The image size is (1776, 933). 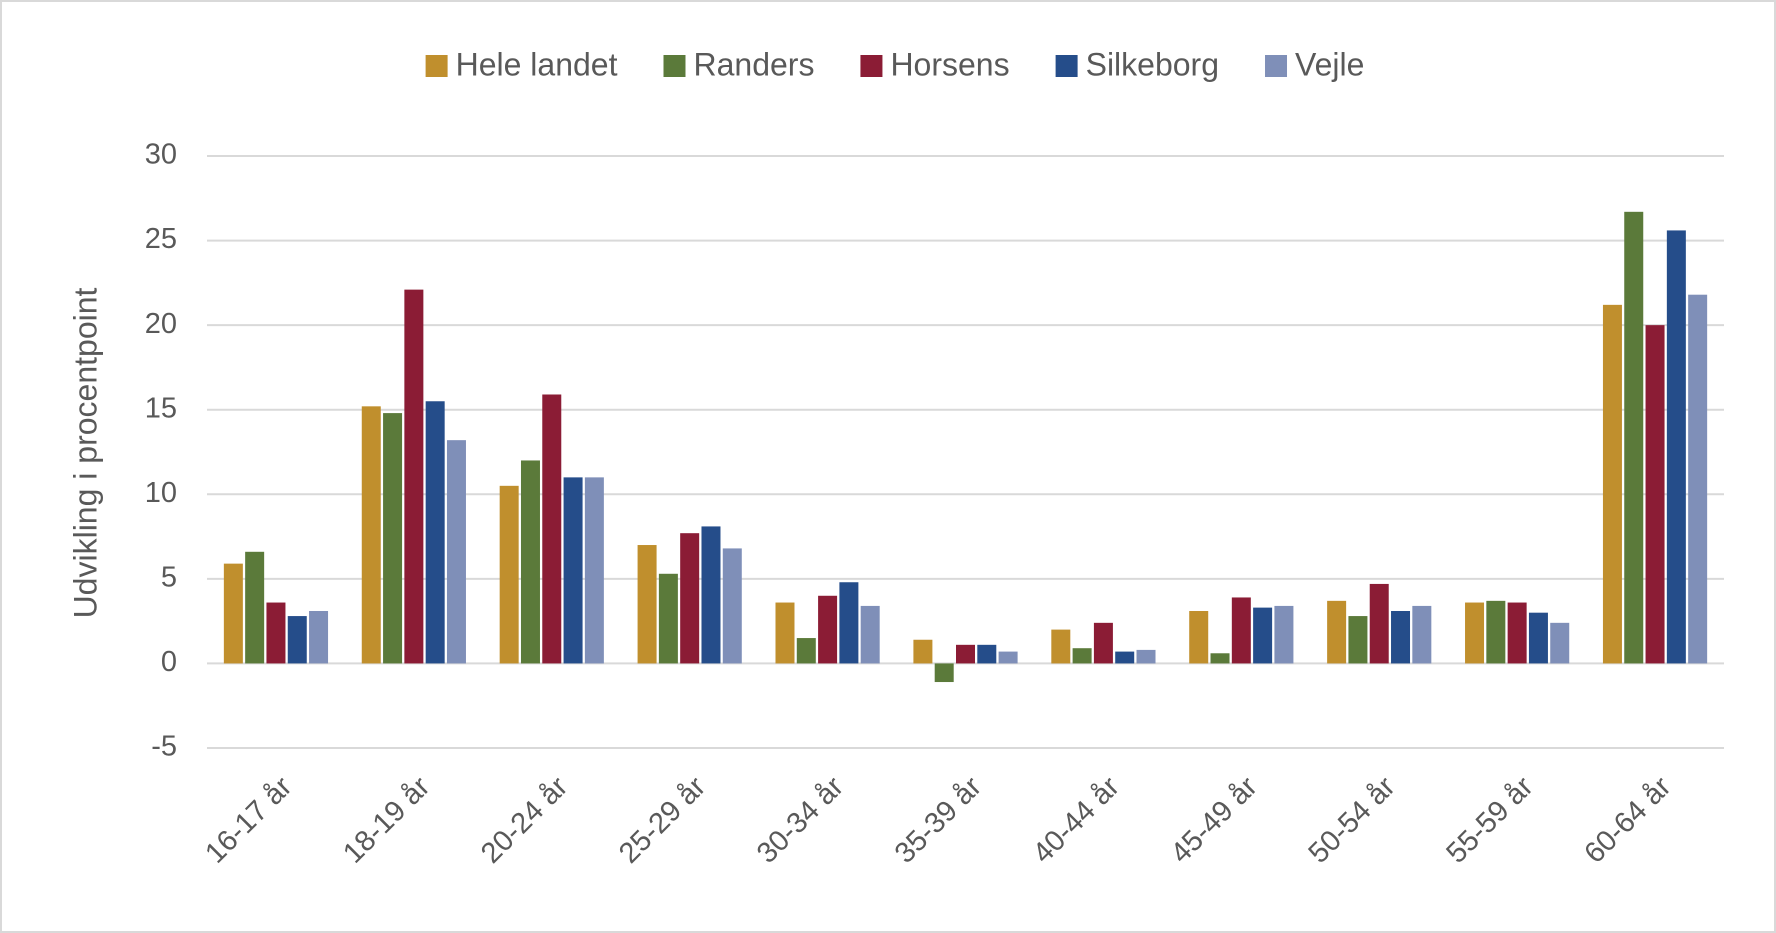 What do you see at coordinates (164, 747) in the screenshot?
I see `y-tick-label: -5` at bounding box center [164, 747].